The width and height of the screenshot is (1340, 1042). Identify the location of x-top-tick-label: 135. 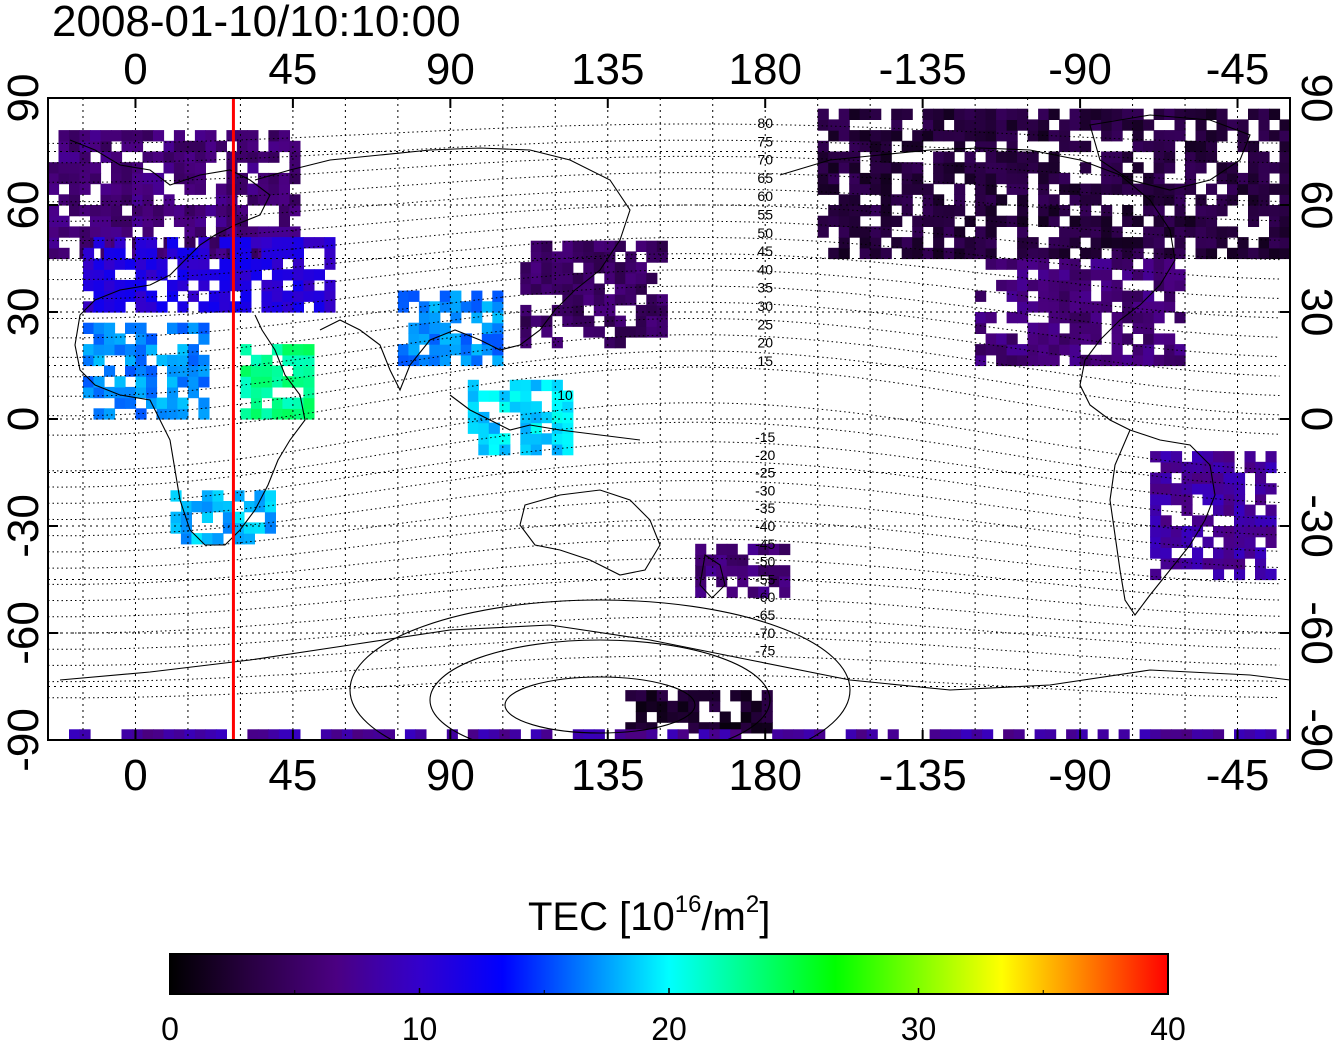
(607, 69).